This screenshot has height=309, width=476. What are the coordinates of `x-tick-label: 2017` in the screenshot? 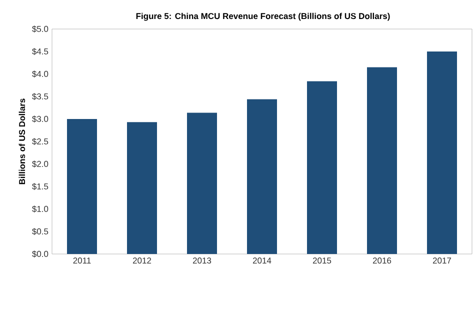 It's located at (442, 261).